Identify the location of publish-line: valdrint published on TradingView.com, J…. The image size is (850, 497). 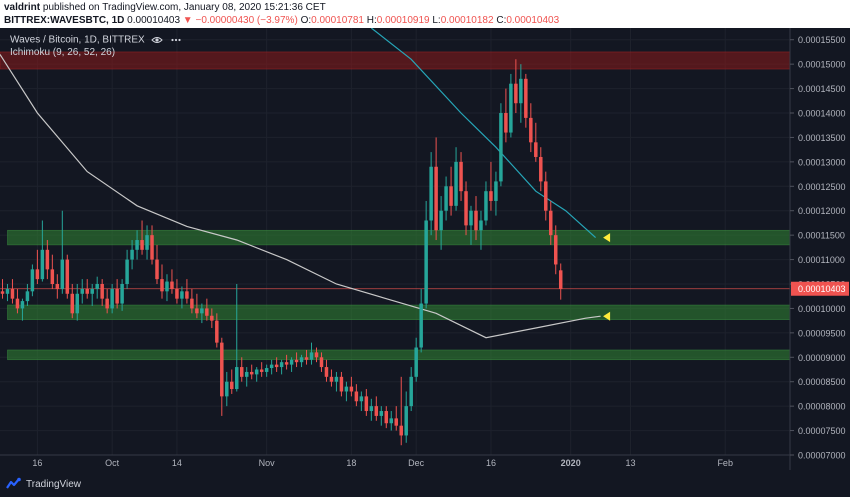
(165, 7).